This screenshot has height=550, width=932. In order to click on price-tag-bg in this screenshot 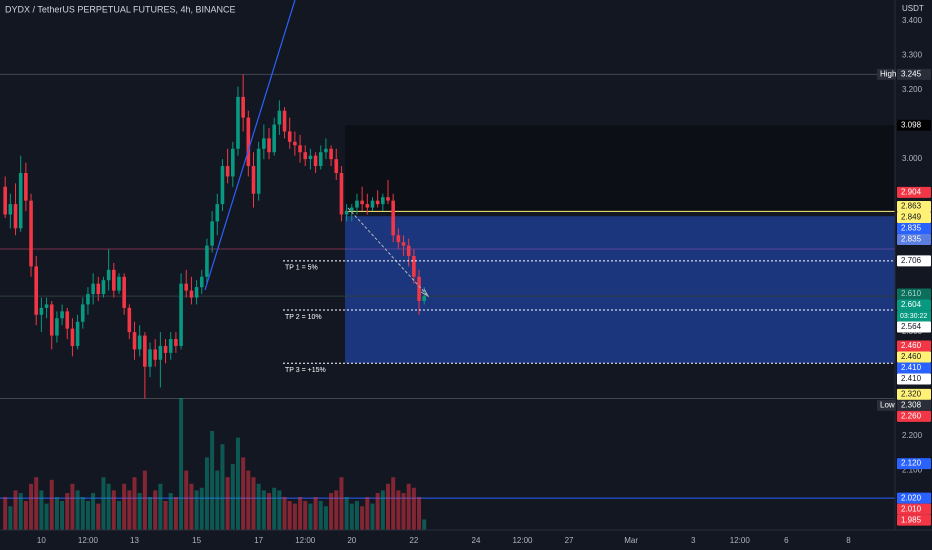, I will do `click(886, 74)`.